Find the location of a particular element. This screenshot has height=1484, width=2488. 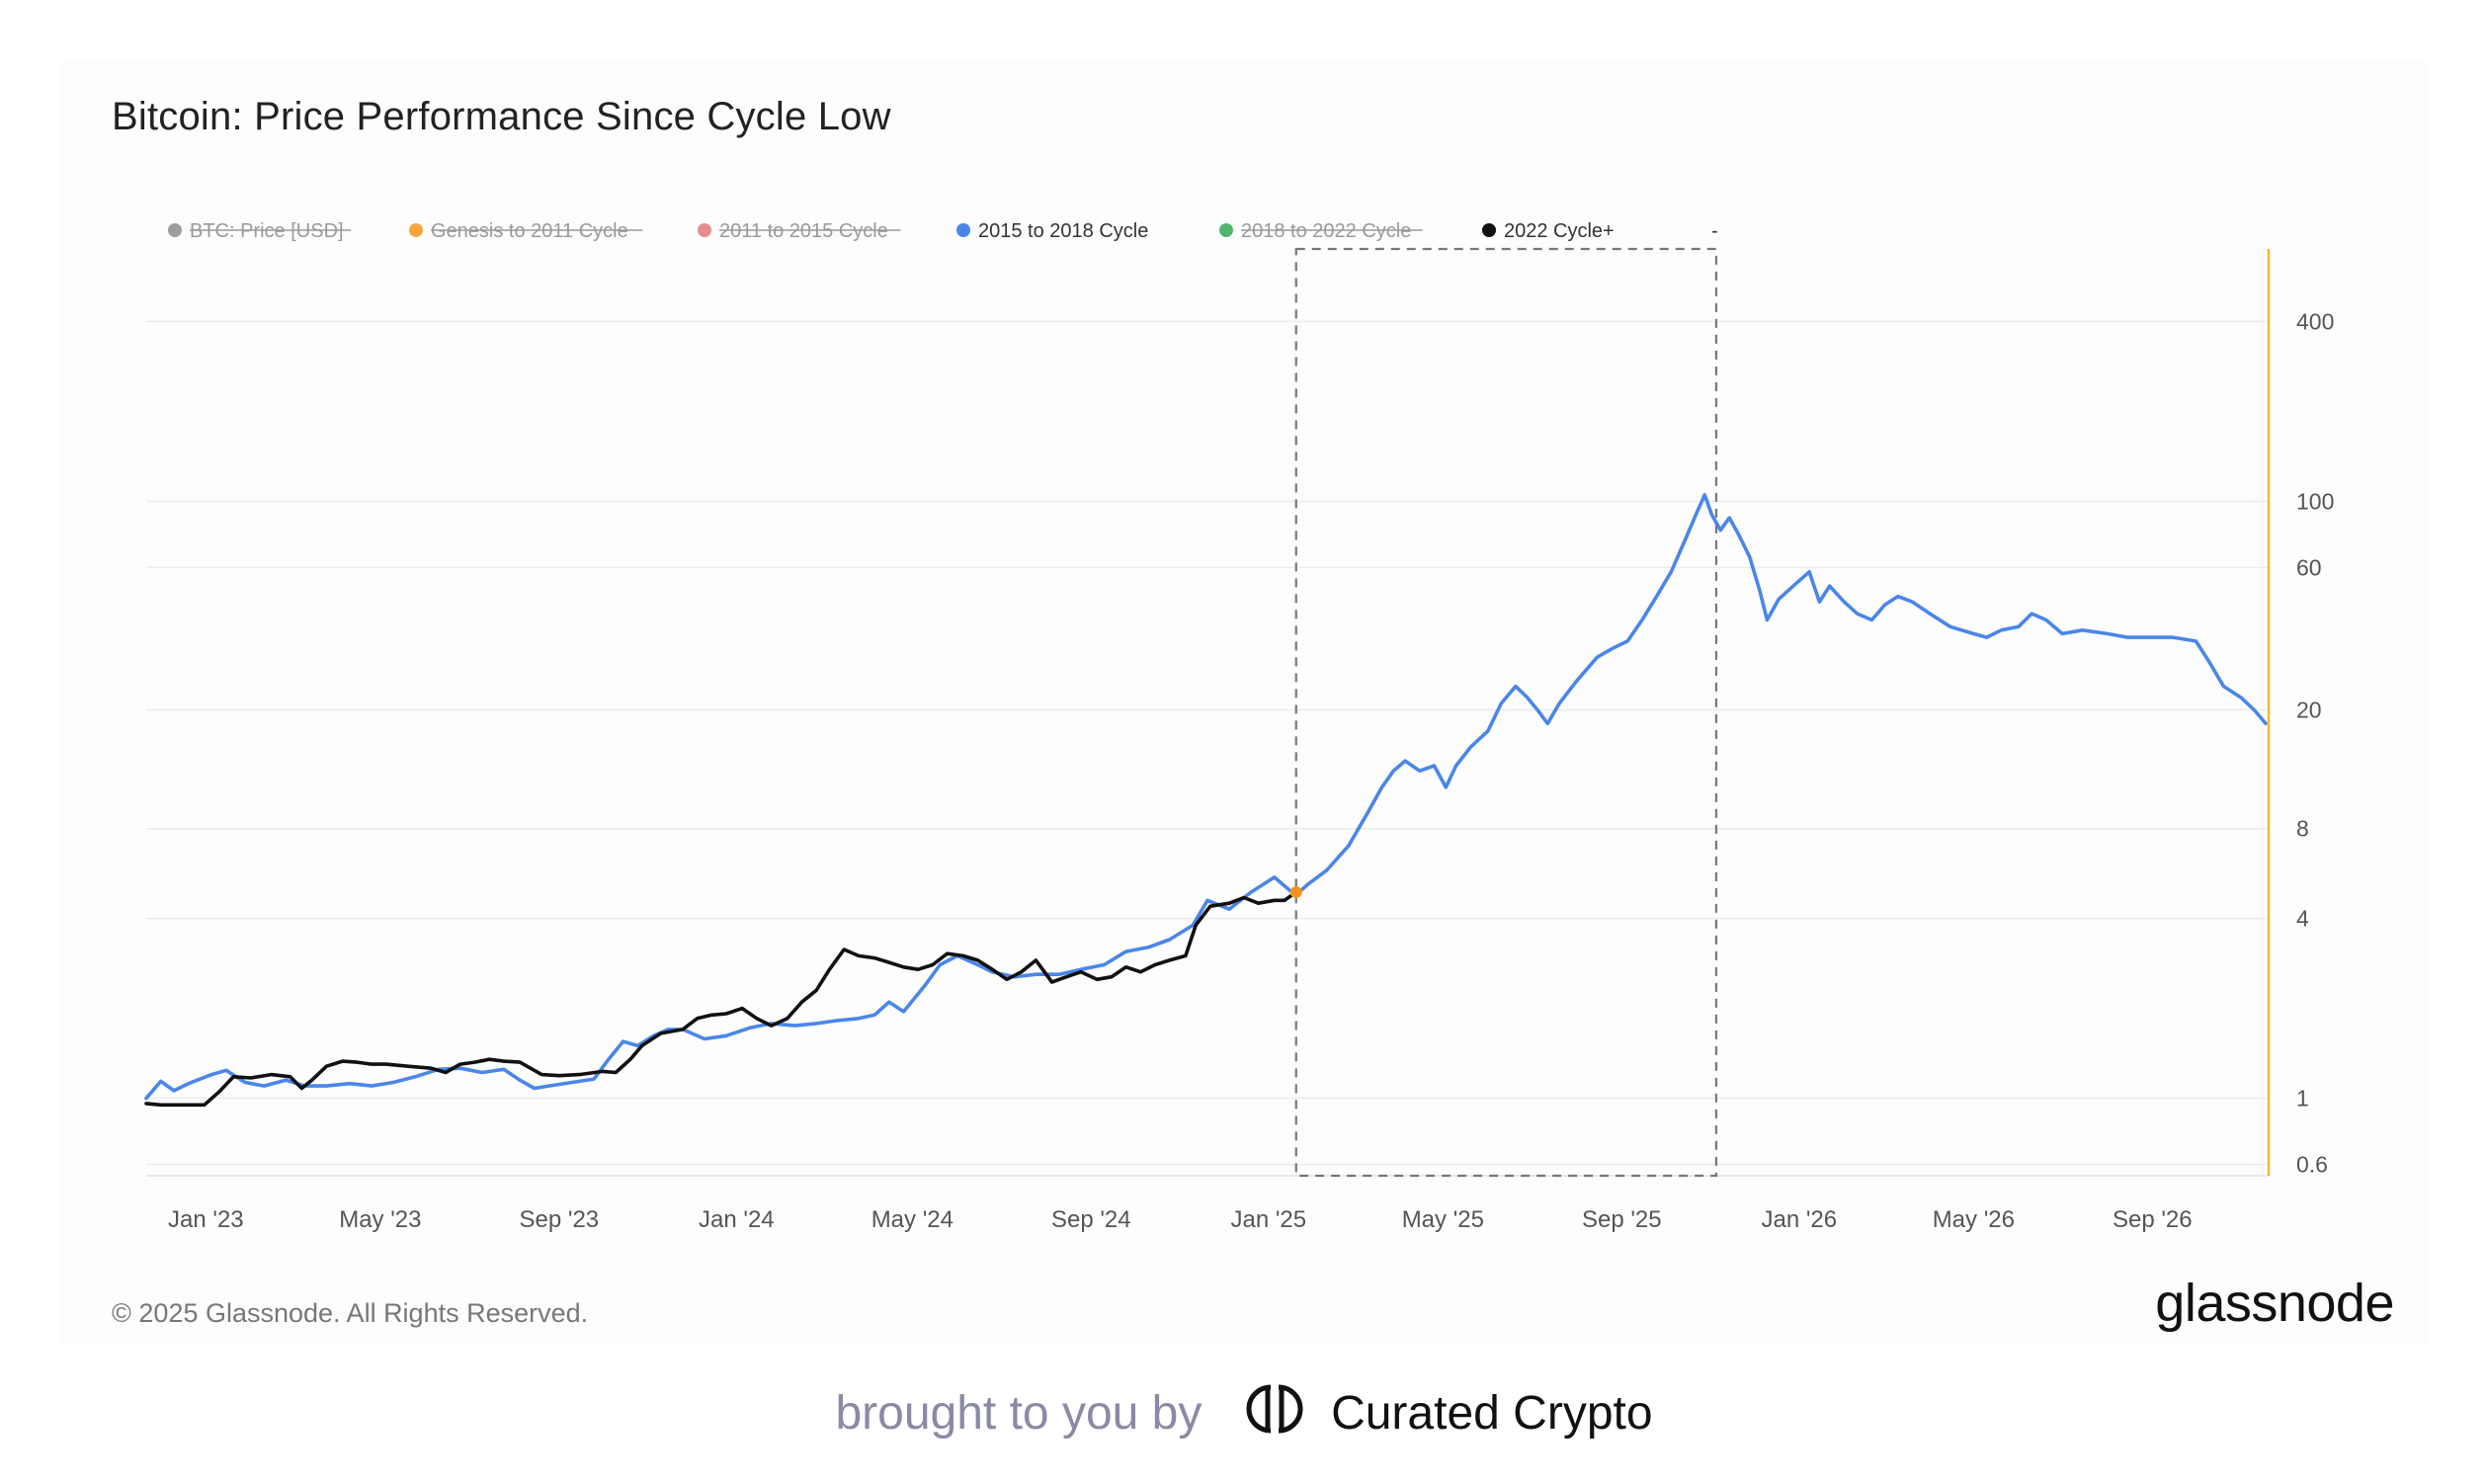

legend-label: BTC: Price [USD] is located at coordinates (267, 231).